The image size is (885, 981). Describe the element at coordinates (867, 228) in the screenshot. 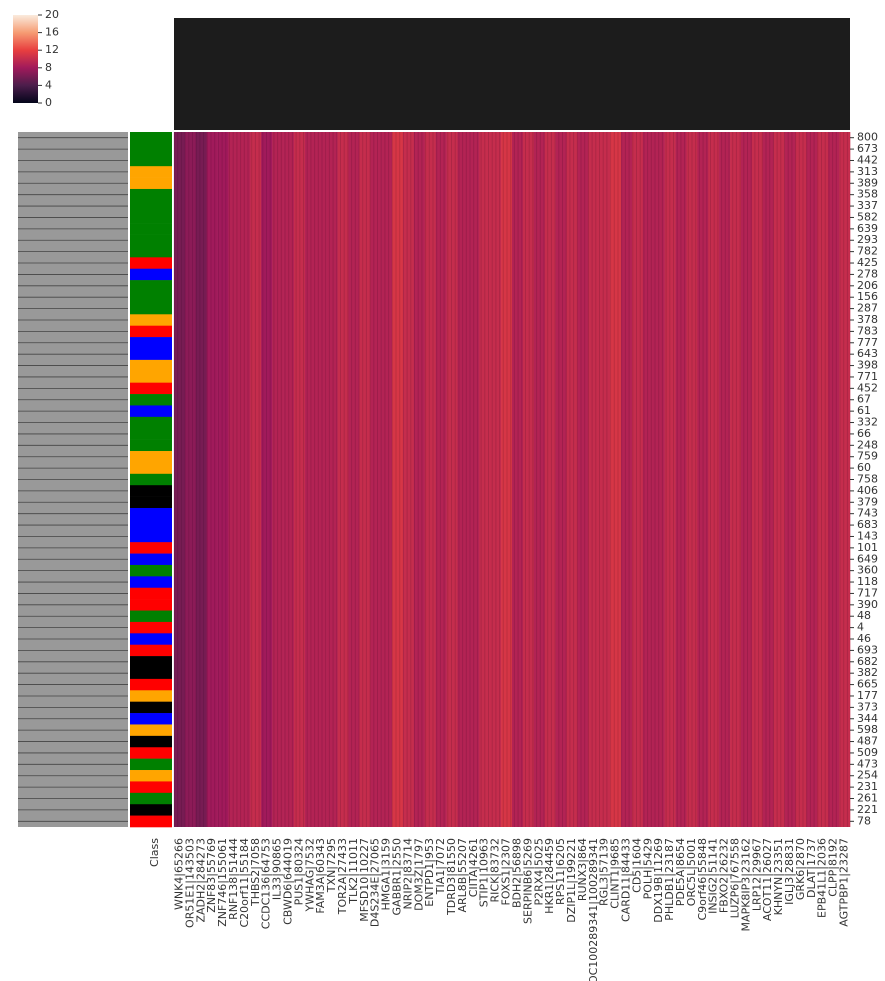

I see `y-tick-label: 639` at that location.